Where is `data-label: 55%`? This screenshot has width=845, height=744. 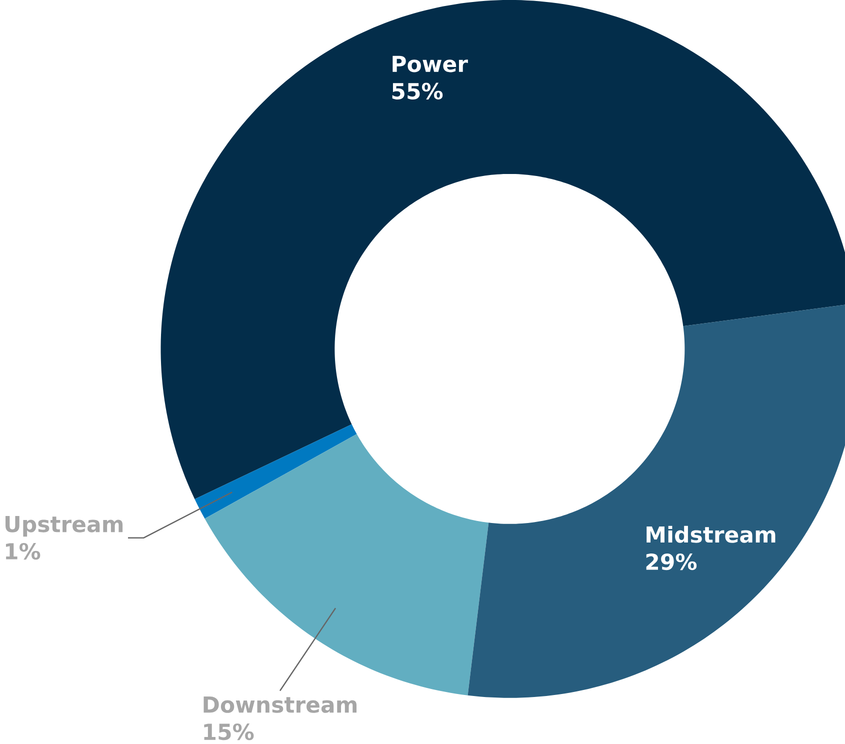 data-label: 55% is located at coordinates (417, 91).